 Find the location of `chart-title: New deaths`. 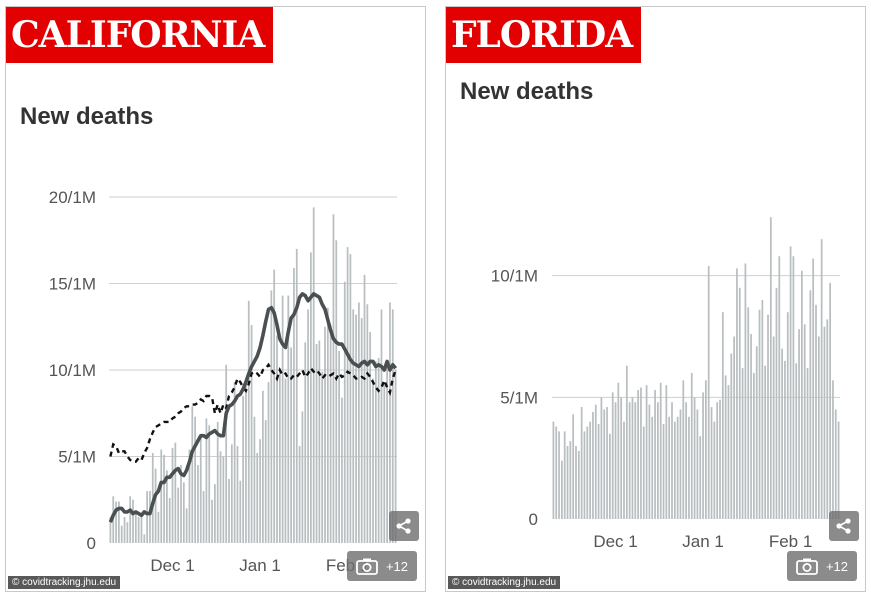

chart-title: New deaths is located at coordinates (87, 116).